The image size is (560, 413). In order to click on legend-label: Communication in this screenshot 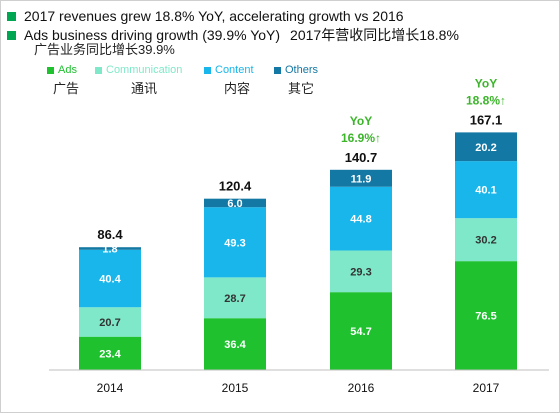, I will do `click(144, 70)`.